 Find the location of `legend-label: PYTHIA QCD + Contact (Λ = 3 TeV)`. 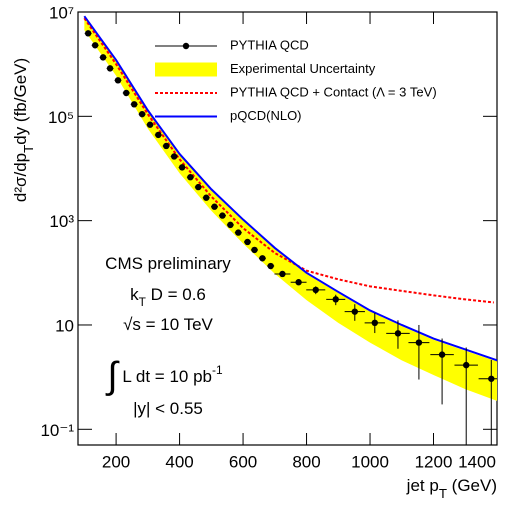

legend-label: PYTHIA QCD + Contact (Λ = 3 TeV) is located at coordinates (333, 91).